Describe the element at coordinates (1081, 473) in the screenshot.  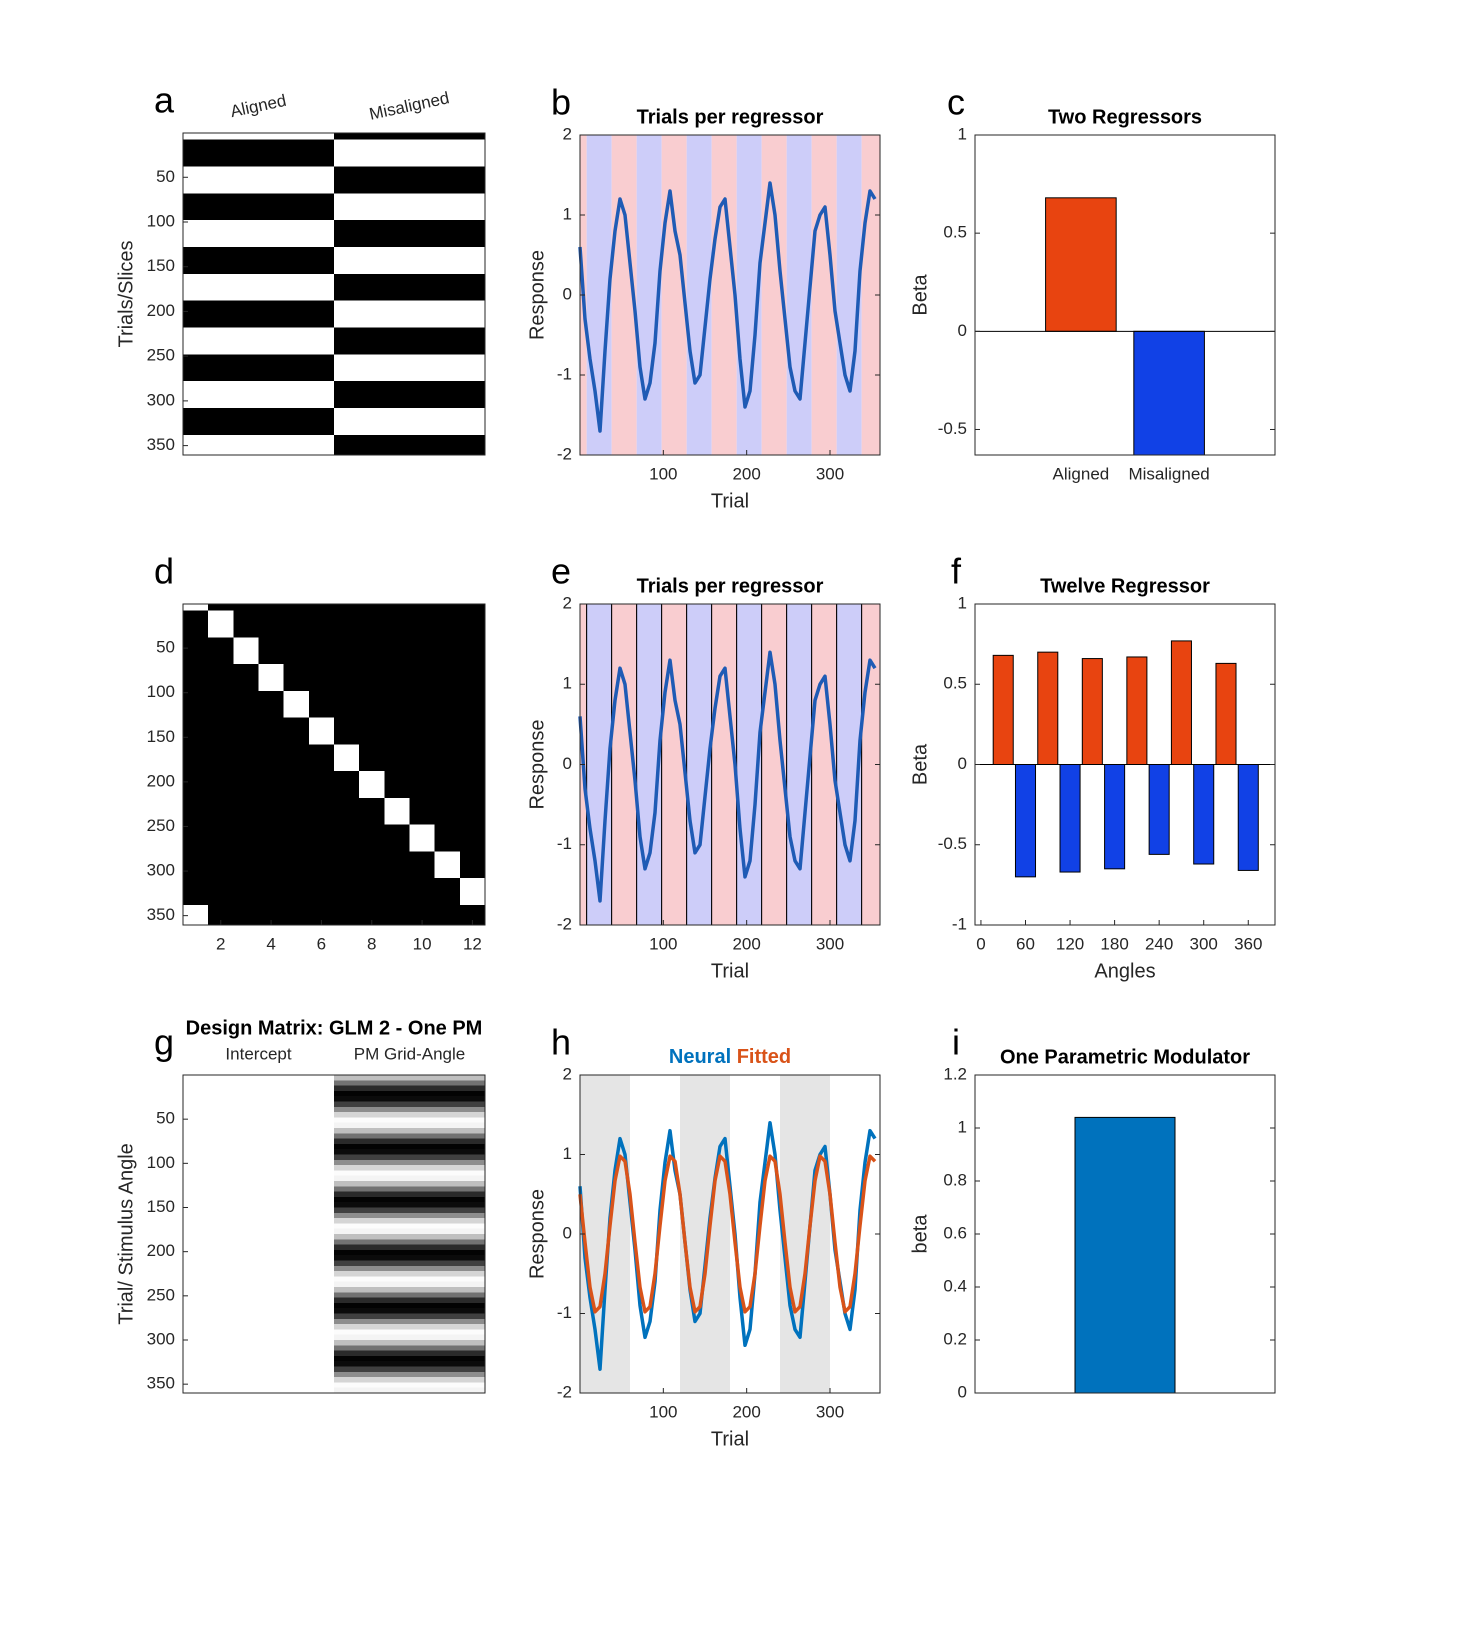
I see `x-tick-label: Aligned` at that location.